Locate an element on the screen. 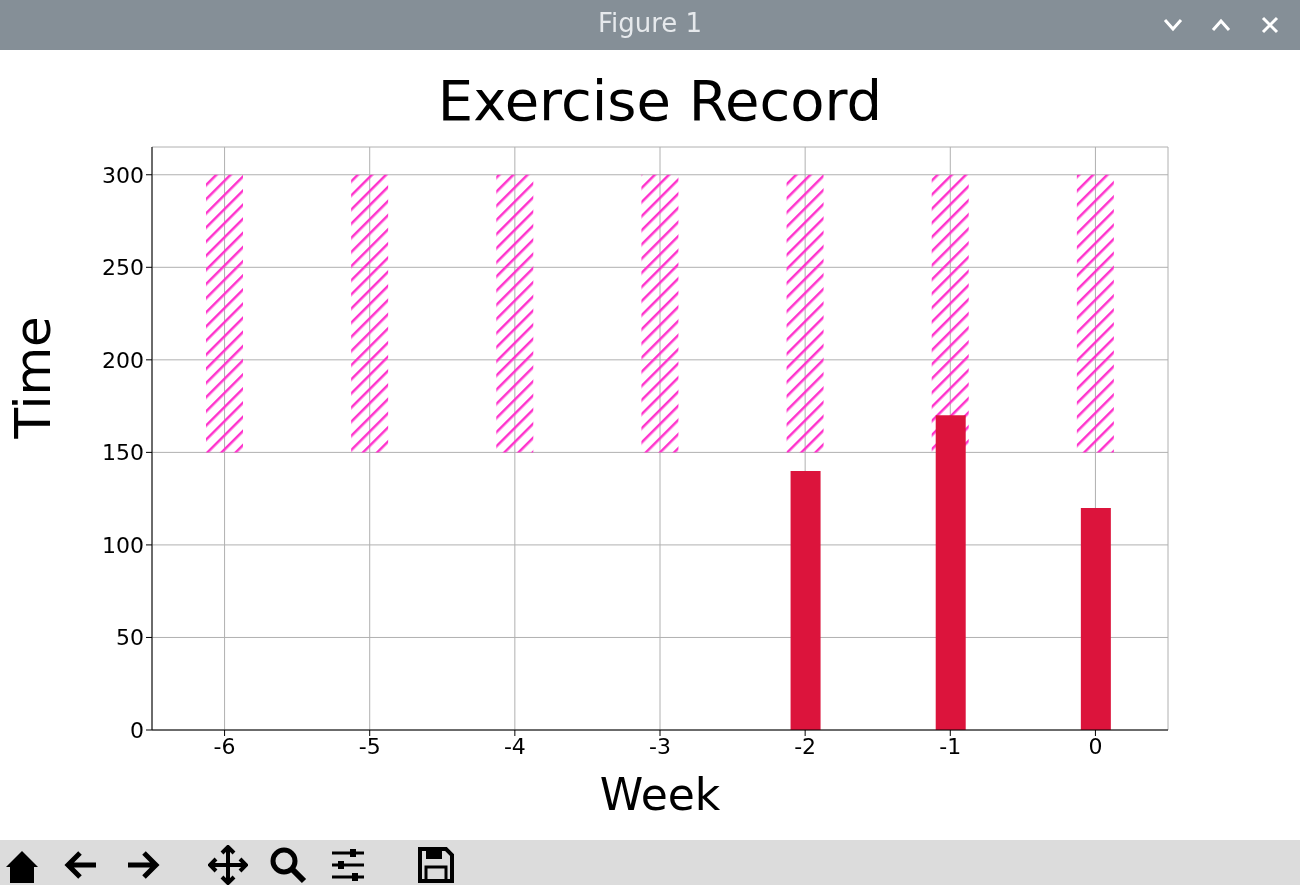 This screenshot has width=1300, height=885. y-tick-label: 250 is located at coordinates (123, 268).